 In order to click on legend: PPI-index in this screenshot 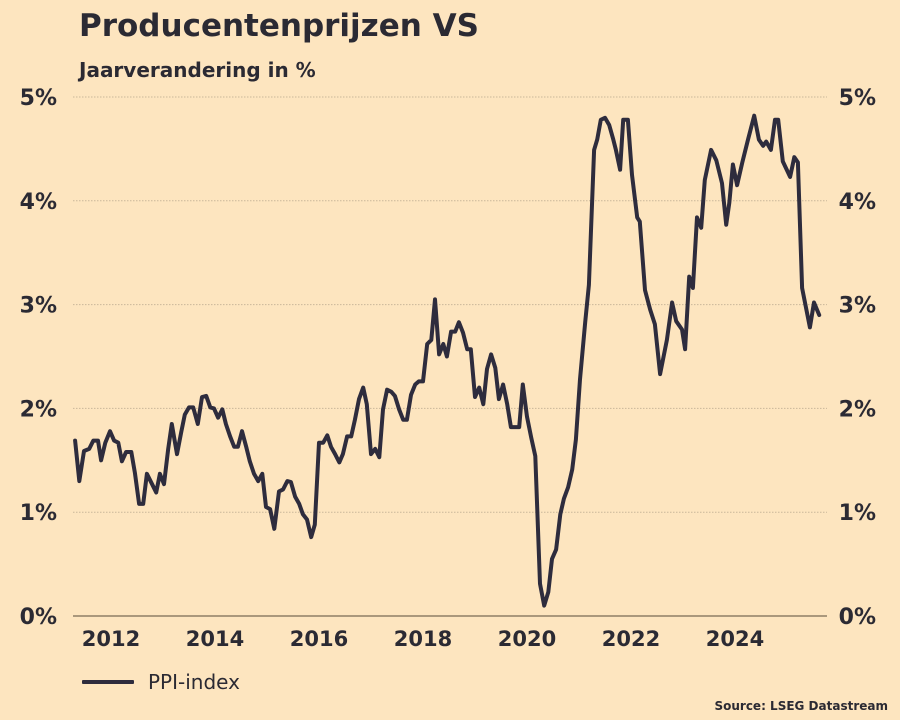, I will do `click(161, 682)`.